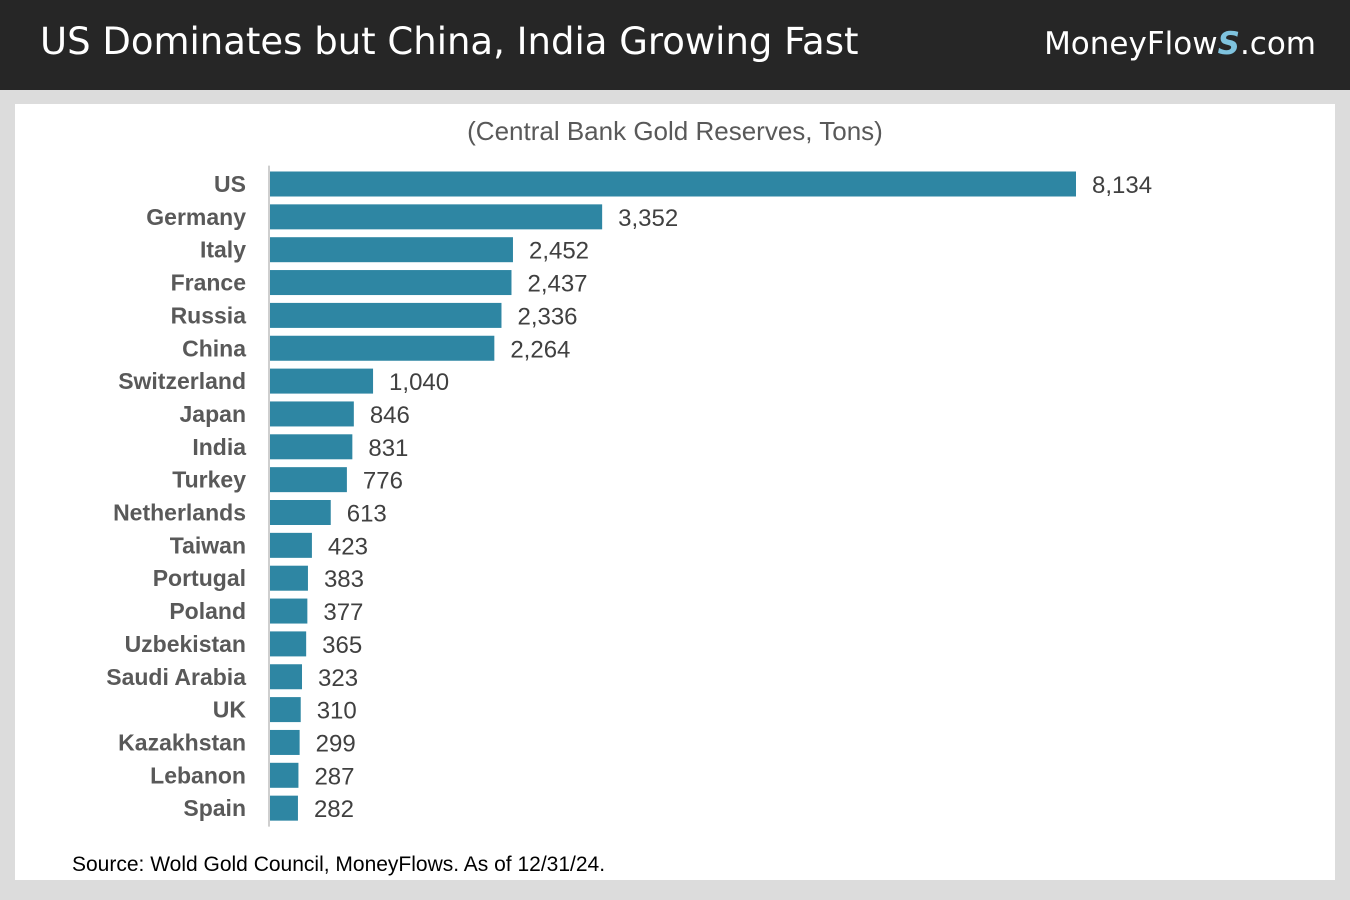  What do you see at coordinates (213, 414) in the screenshot?
I see `category-label: Japan` at bounding box center [213, 414].